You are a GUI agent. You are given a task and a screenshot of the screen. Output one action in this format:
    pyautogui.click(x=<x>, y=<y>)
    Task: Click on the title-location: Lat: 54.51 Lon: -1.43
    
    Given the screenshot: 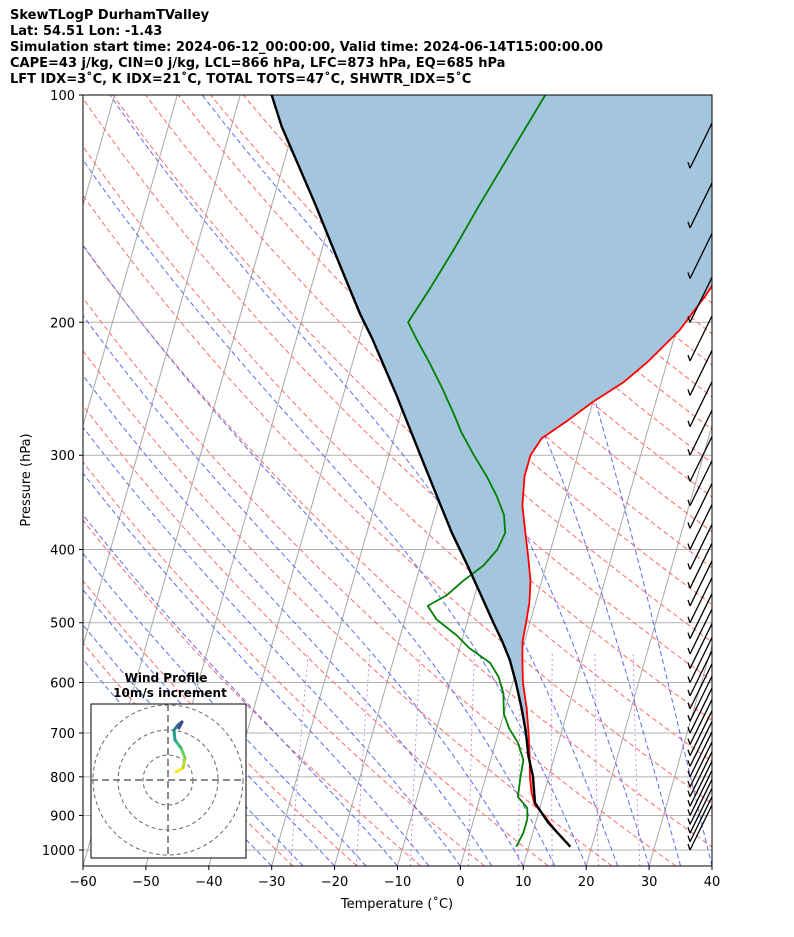 What is the action you would take?
    pyautogui.click(x=86, y=31)
    